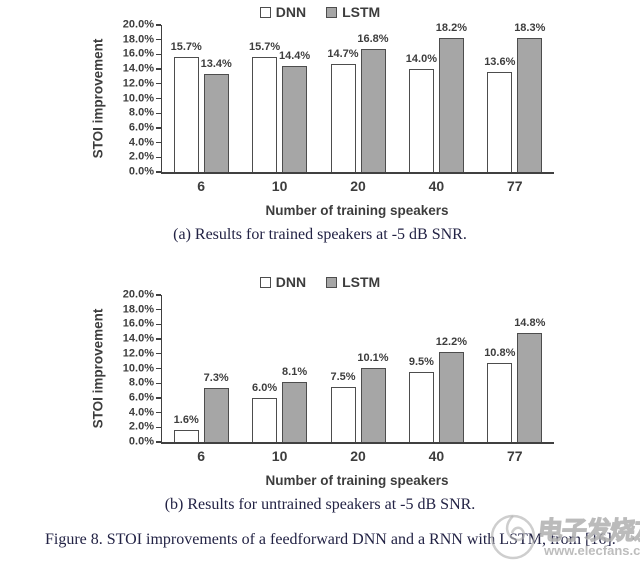  I want to click on bar-value-label-dnn-10: 15.7%, so click(264, 46).